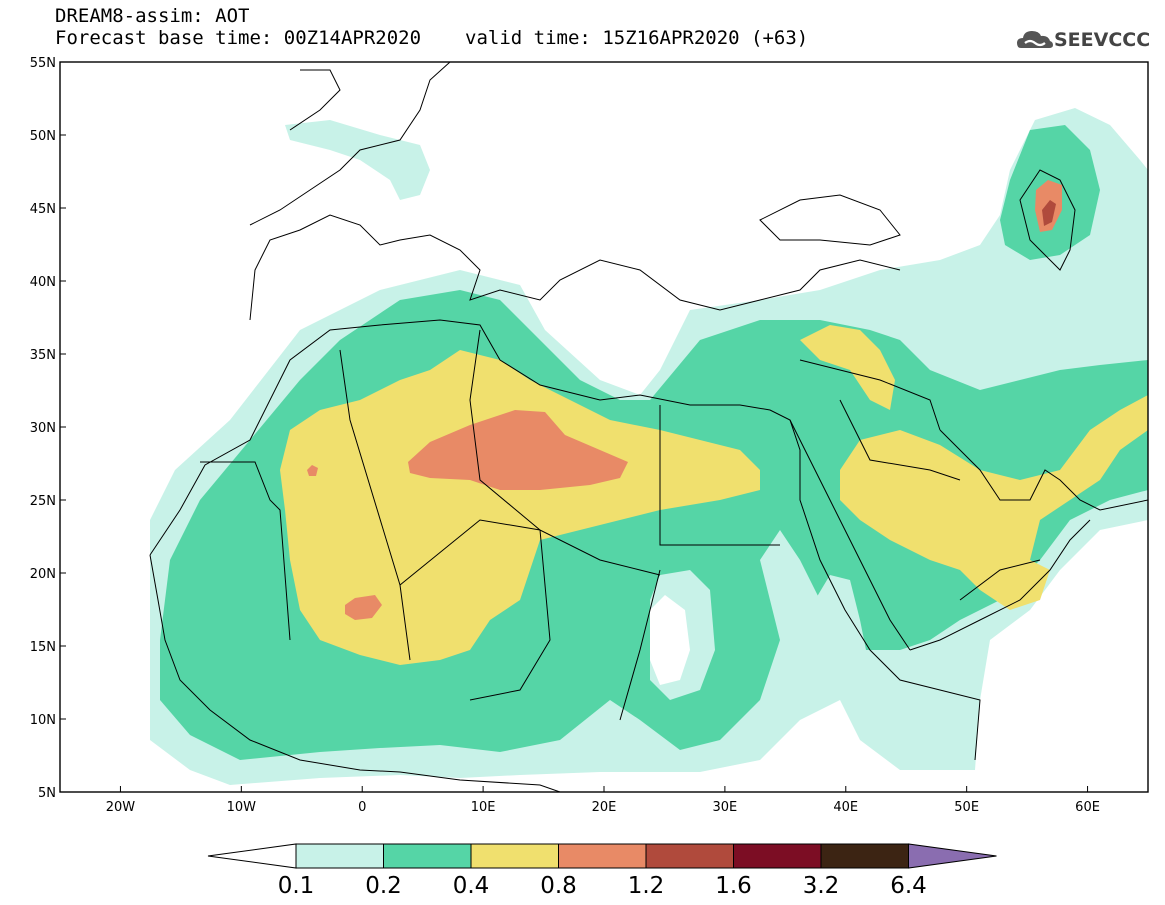 This screenshot has width=1165, height=905. What do you see at coordinates (43, 355) in the screenshot?
I see `lat-tick-label: 35N` at bounding box center [43, 355].